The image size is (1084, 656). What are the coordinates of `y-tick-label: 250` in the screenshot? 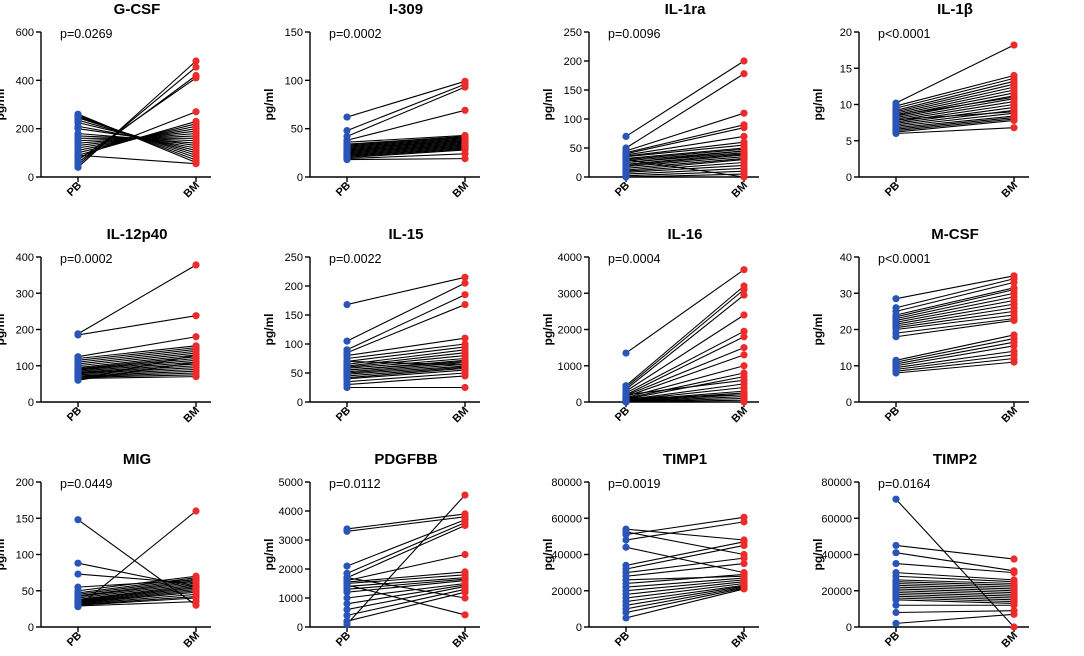 It's located at (573, 33).